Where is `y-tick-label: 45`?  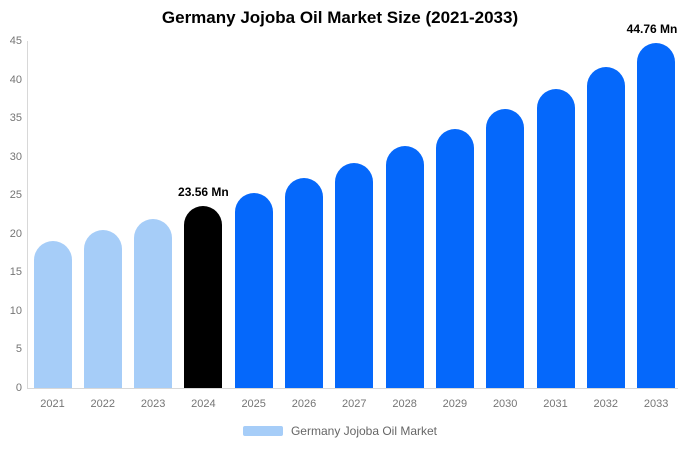 y-tick-label: 45 is located at coordinates (15, 41).